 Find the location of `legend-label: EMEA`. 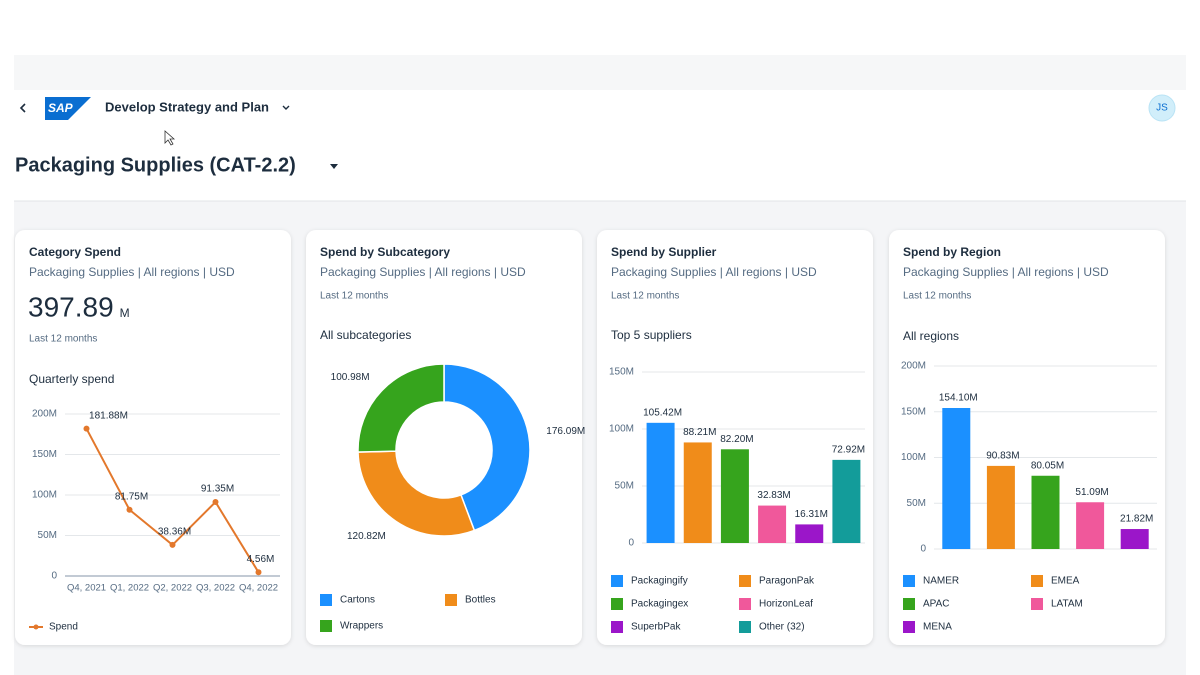

legend-label: EMEA is located at coordinates (1065, 581).